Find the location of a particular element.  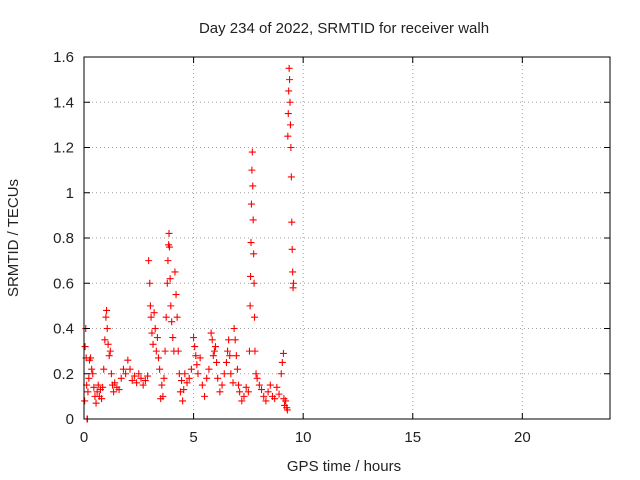

y-tick-label: 0.4 is located at coordinates (63, 329).